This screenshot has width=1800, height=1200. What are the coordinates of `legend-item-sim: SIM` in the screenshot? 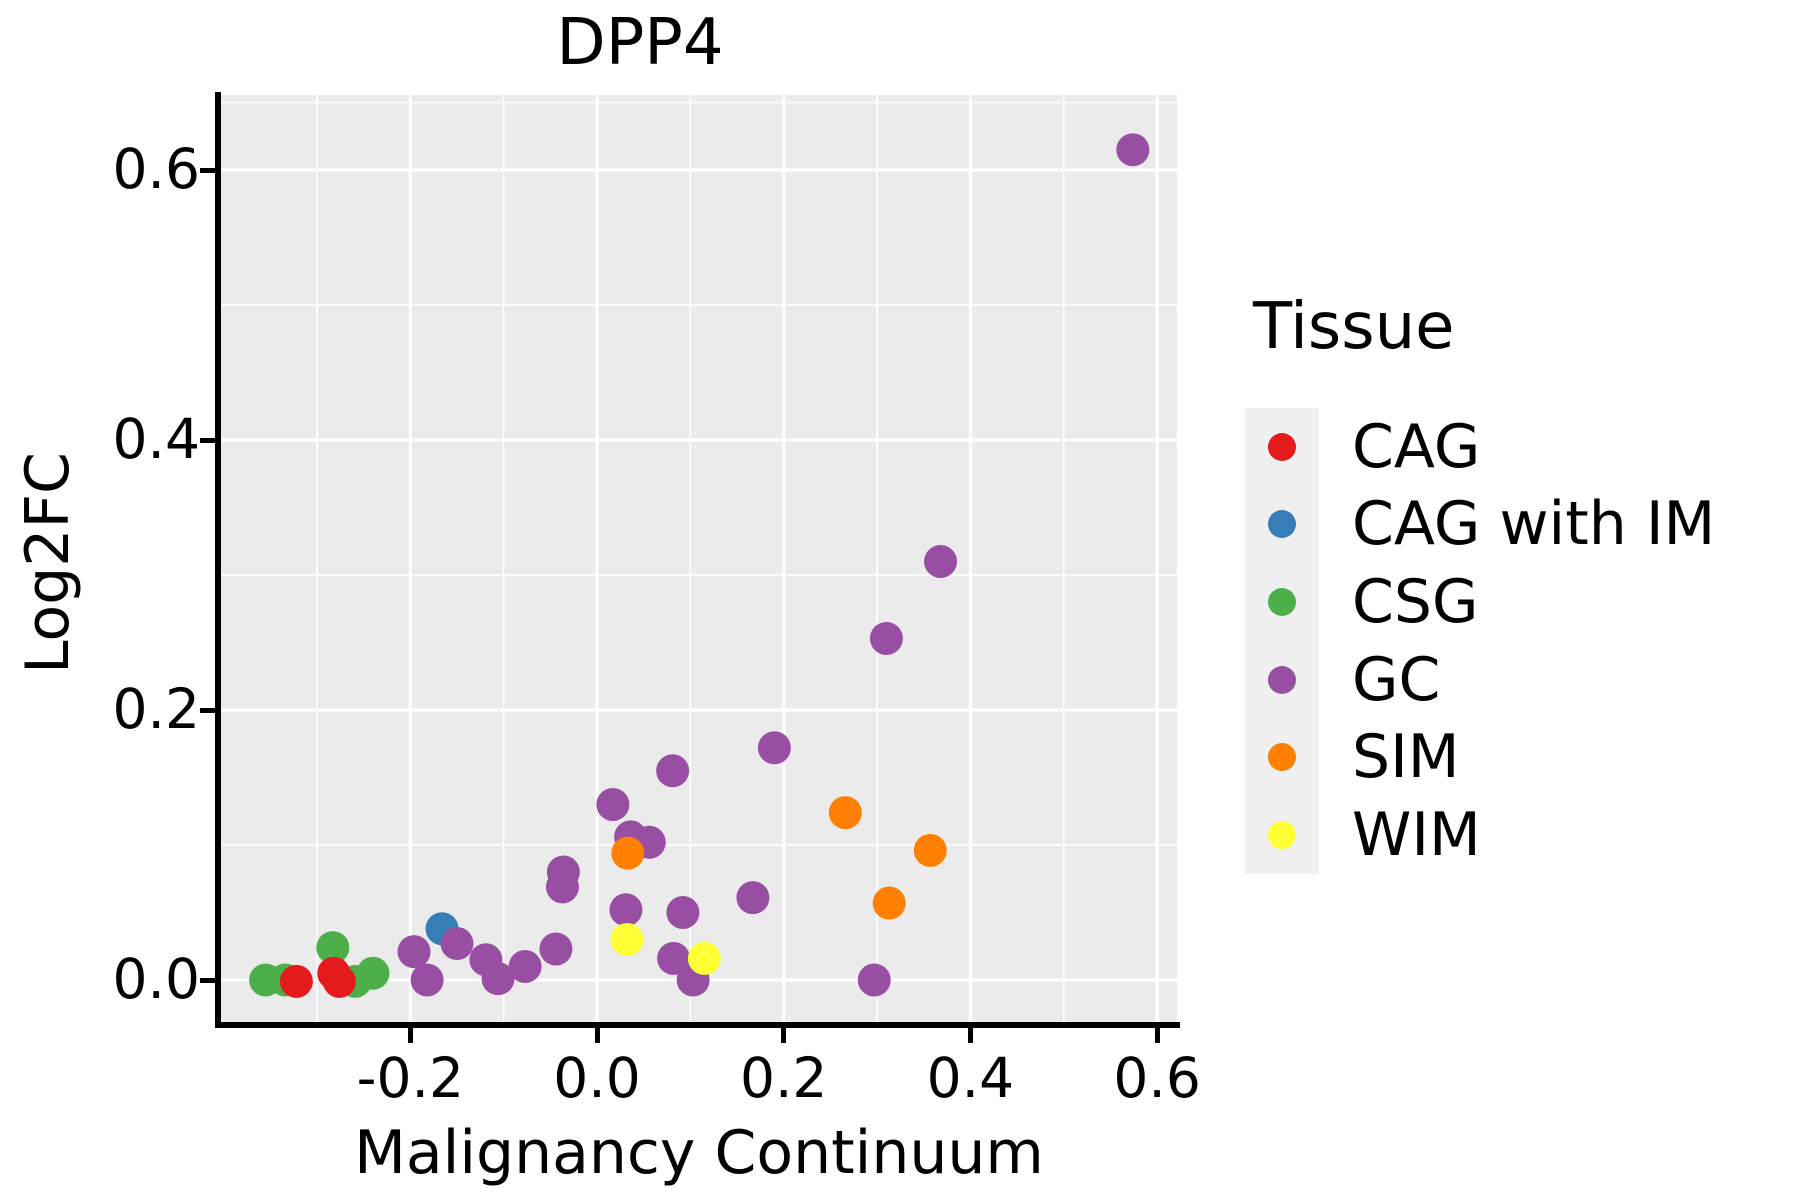 It's located at (1480, 757).